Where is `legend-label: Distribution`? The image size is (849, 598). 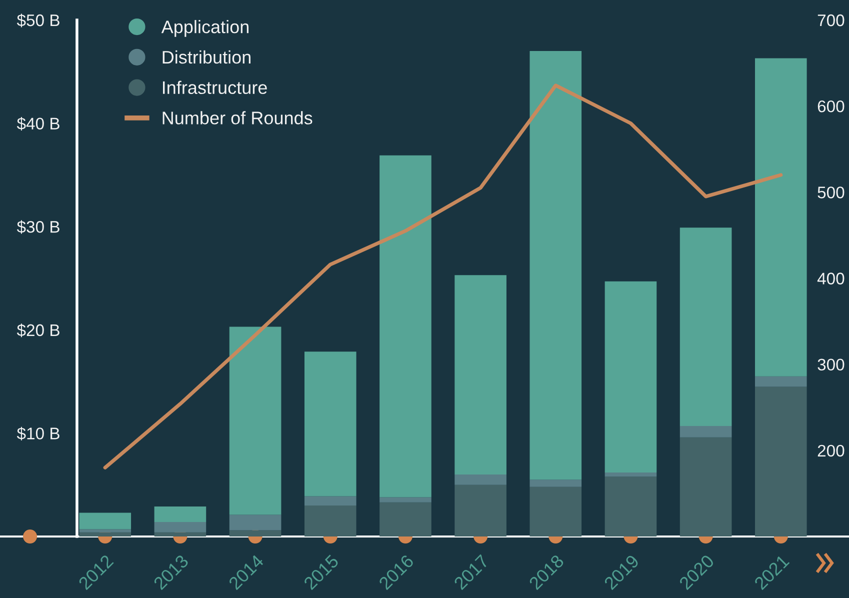 legend-label: Distribution is located at coordinates (206, 57).